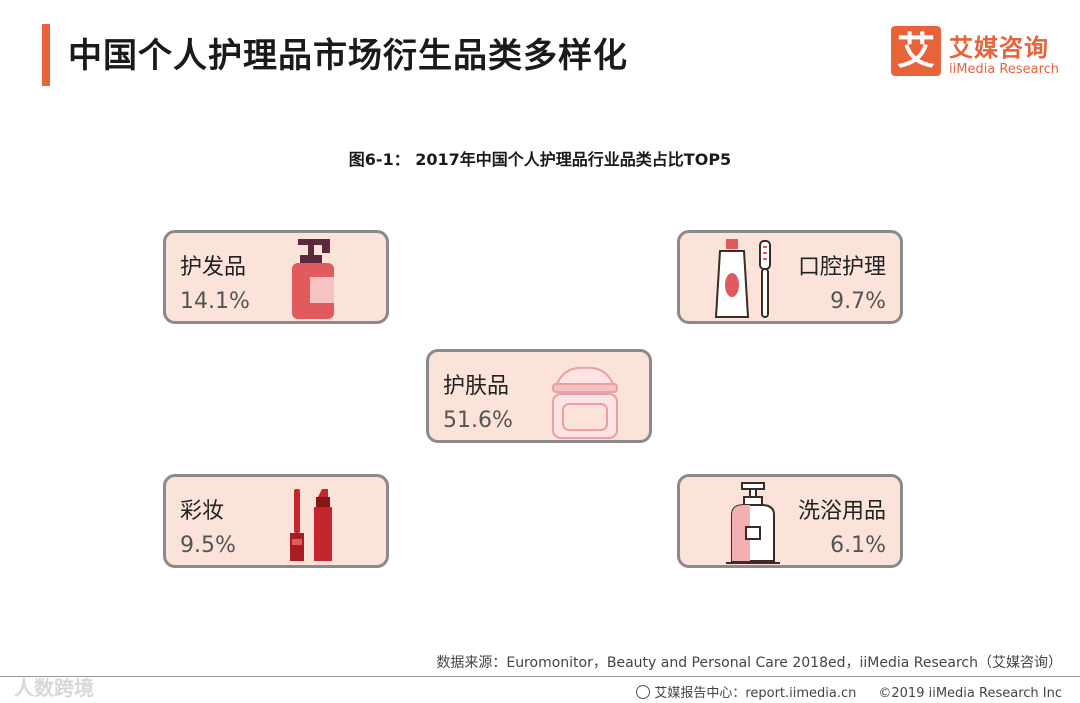 The image size is (1080, 703). I want to click on shampoo-bottle-icon, so click(313, 279).